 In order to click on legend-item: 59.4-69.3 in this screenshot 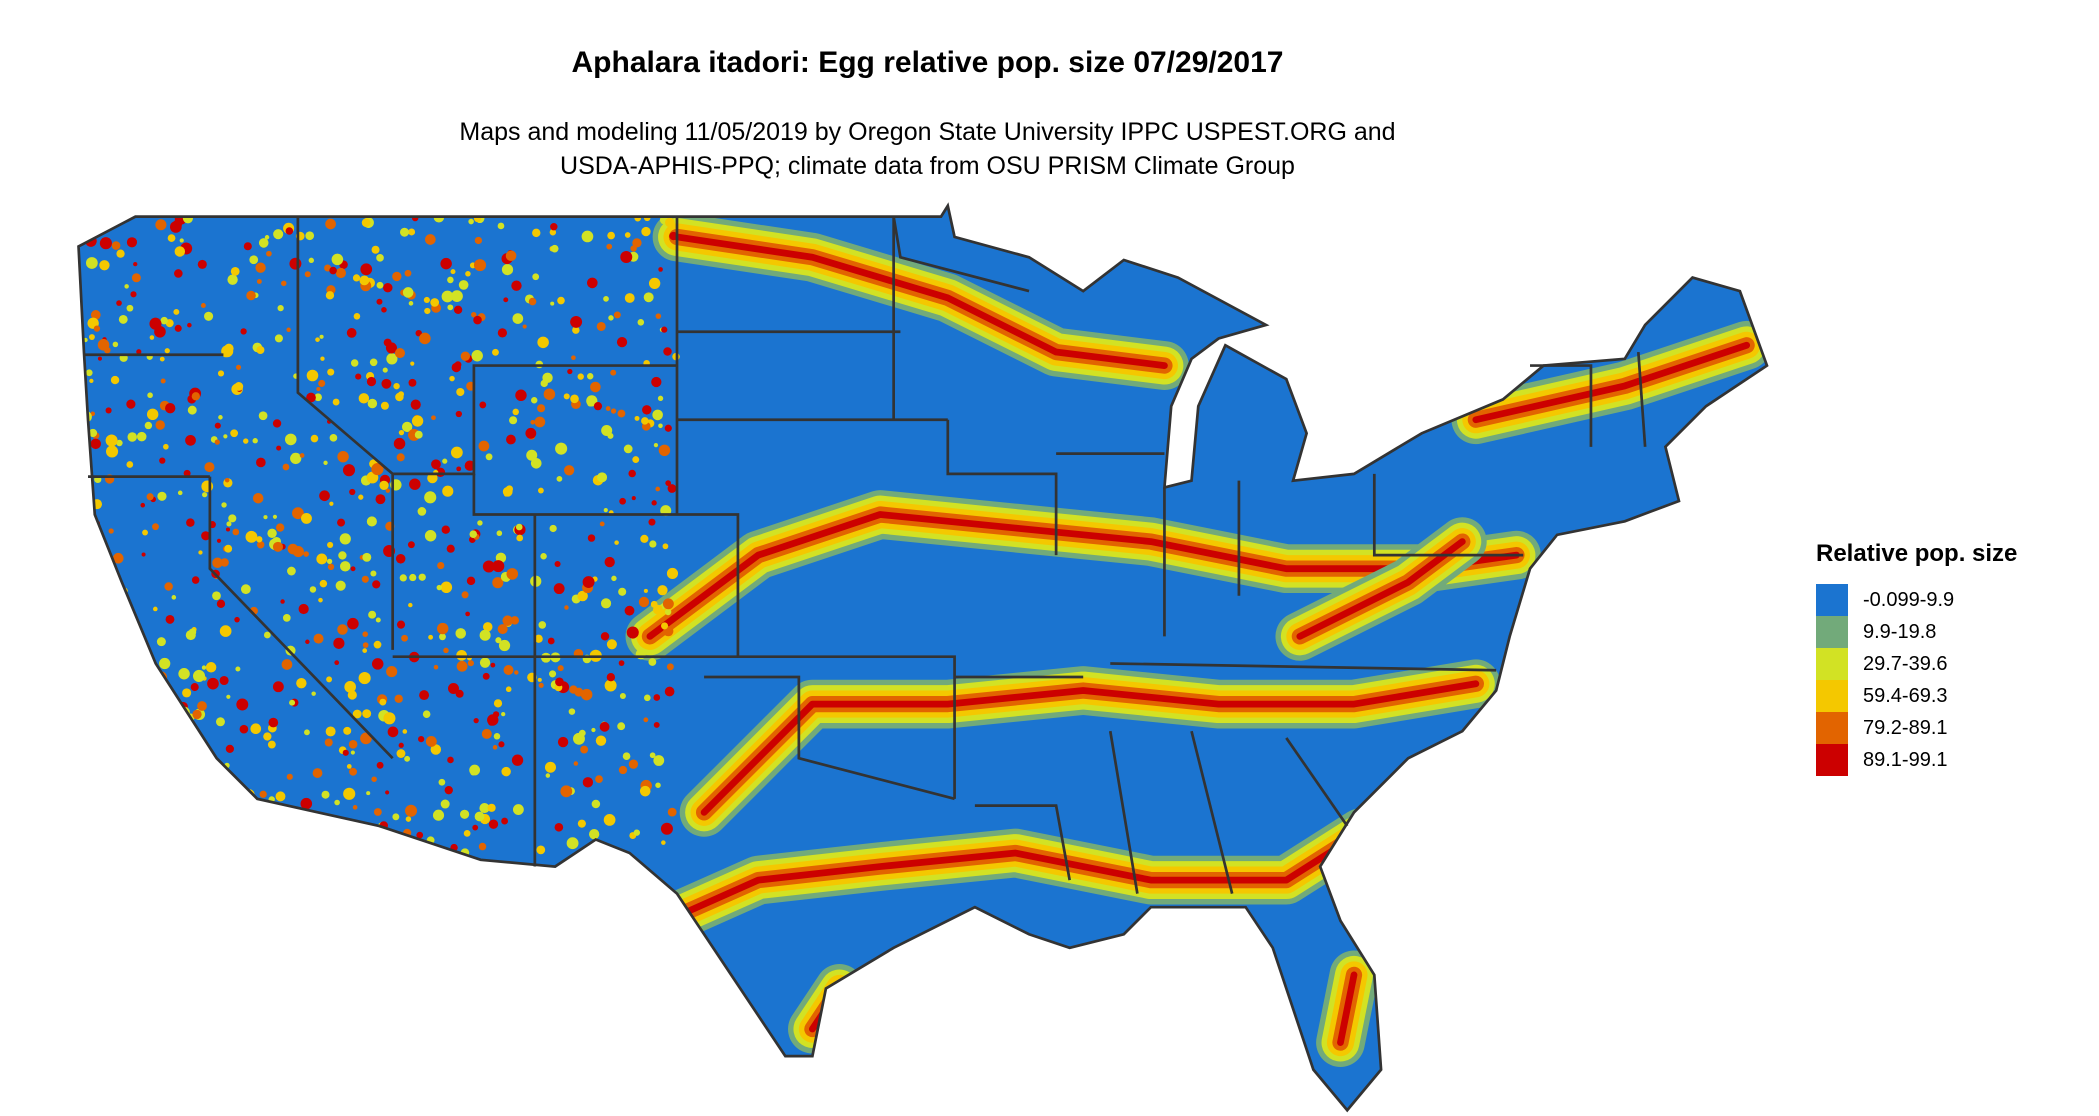, I will do `click(1916, 696)`.